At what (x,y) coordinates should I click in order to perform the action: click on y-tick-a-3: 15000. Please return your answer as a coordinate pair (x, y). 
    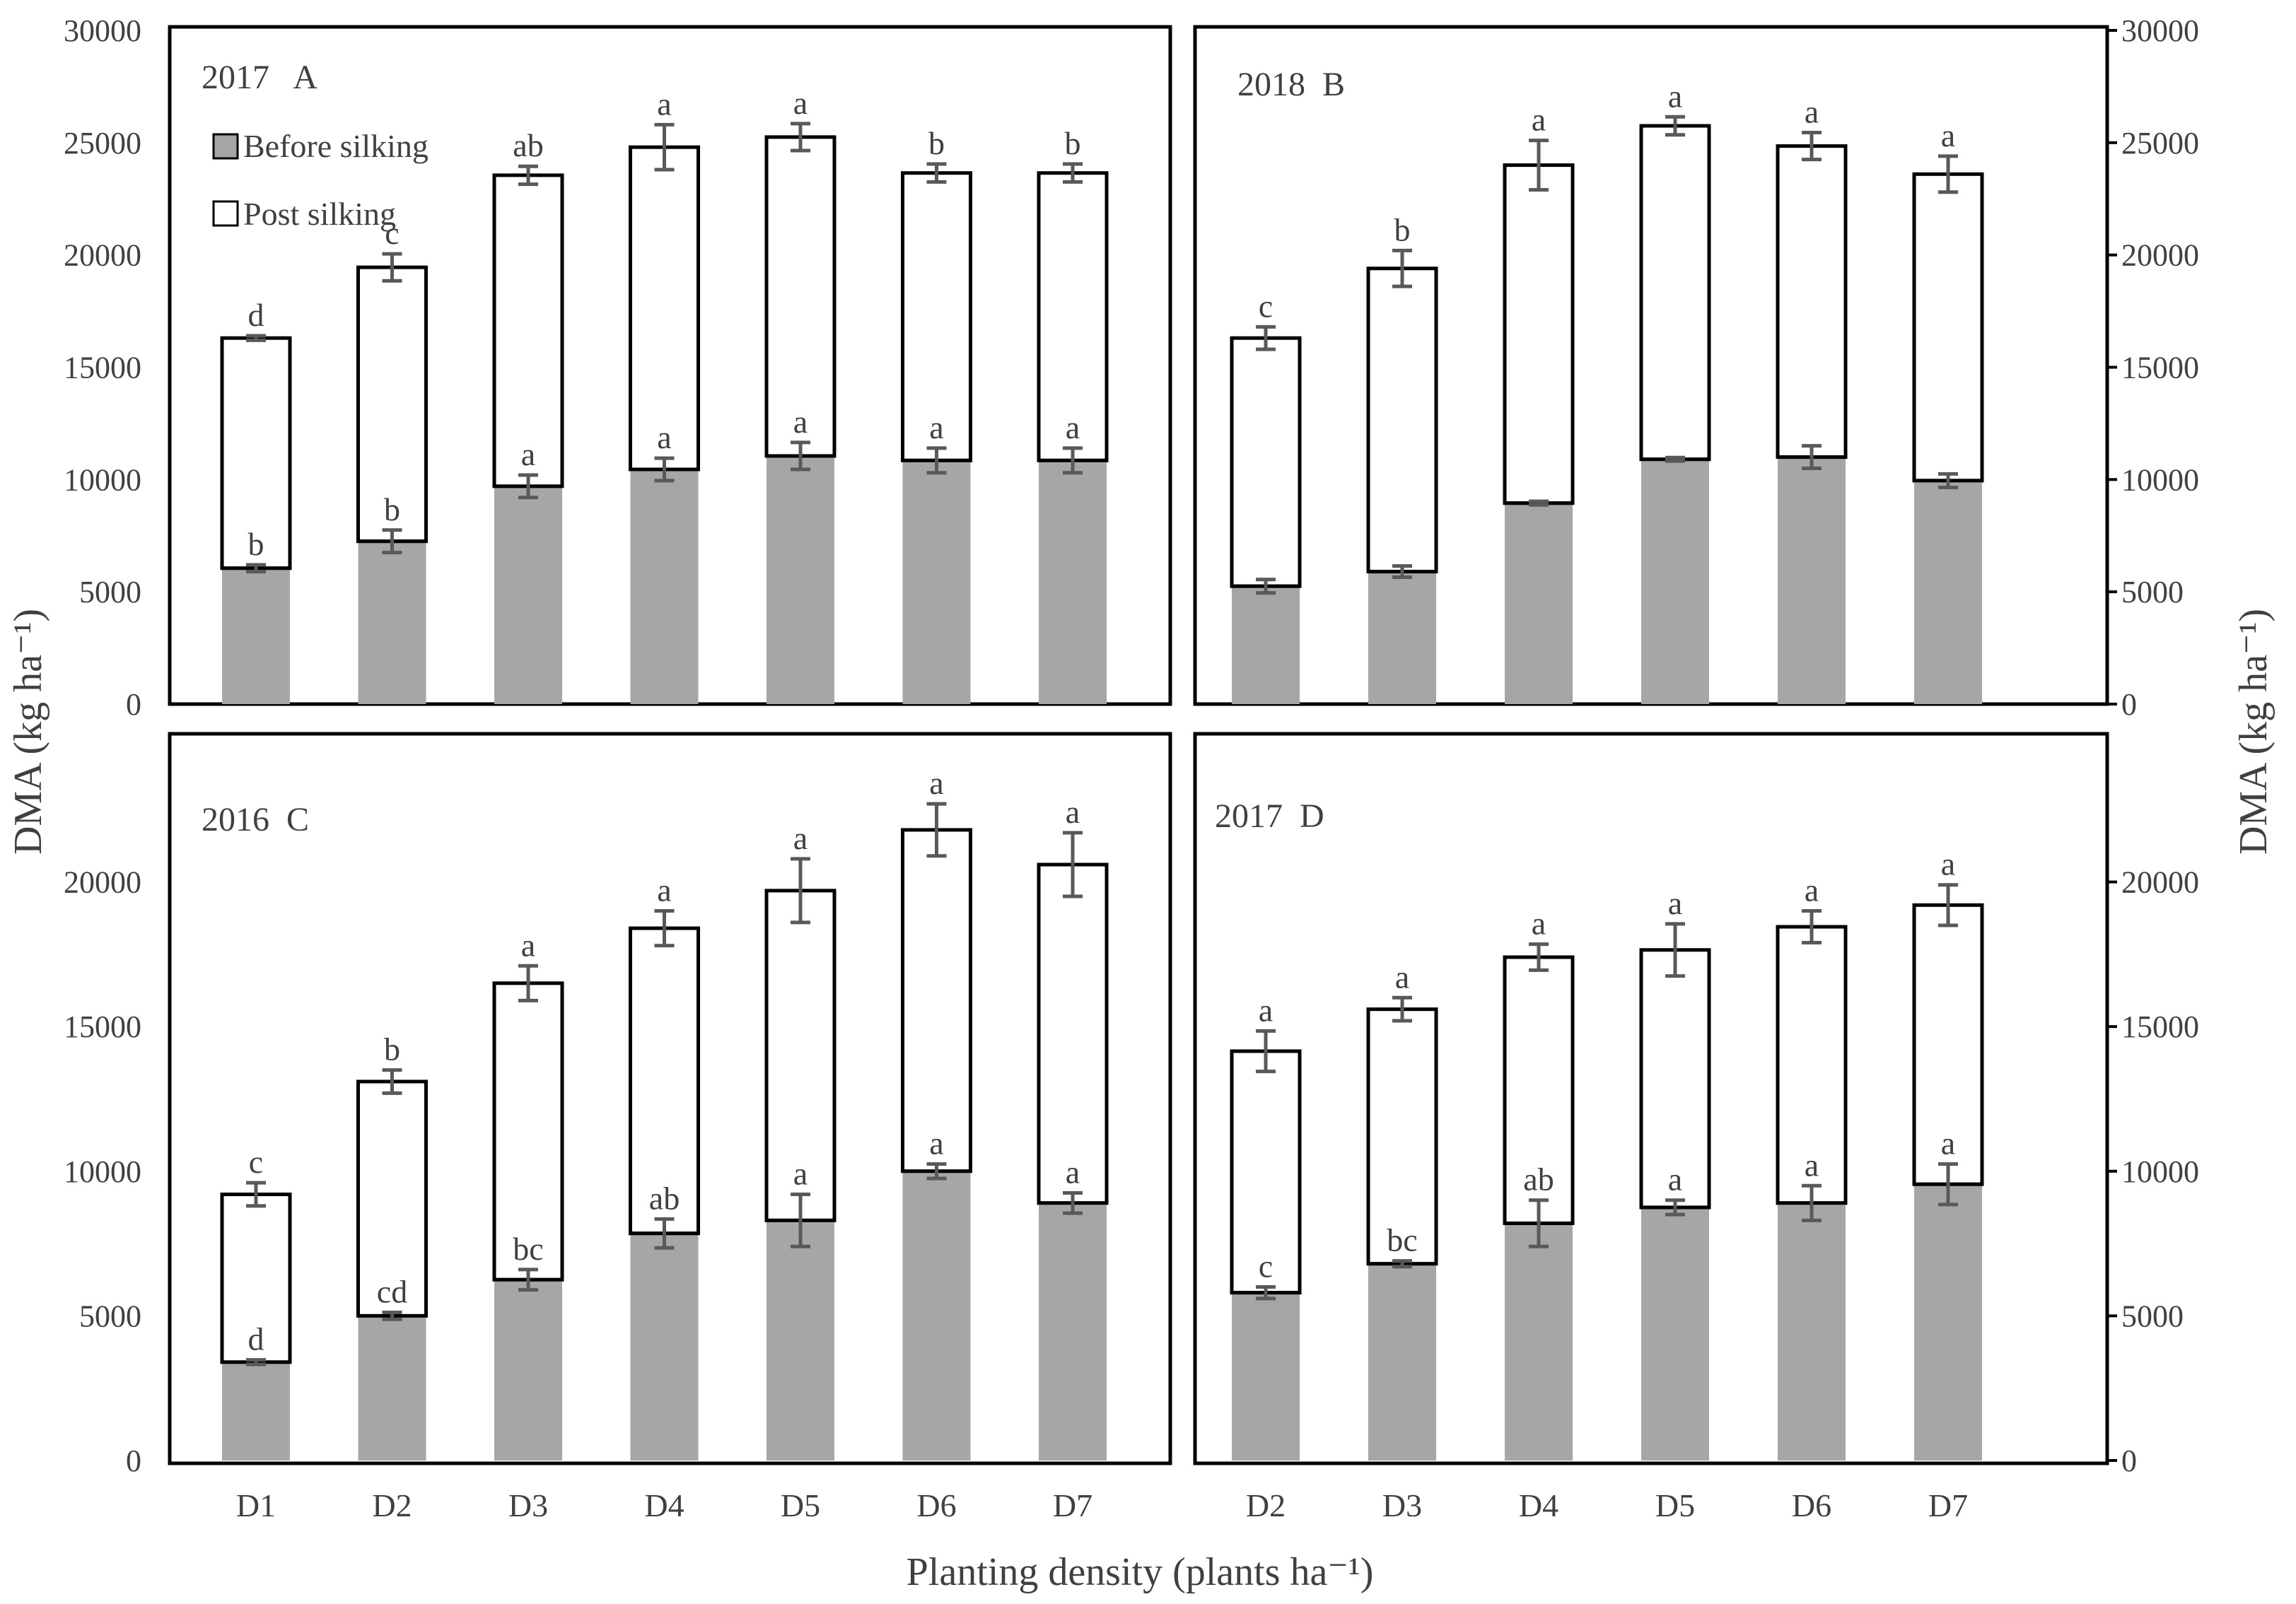
    Looking at the image, I should click on (102, 368).